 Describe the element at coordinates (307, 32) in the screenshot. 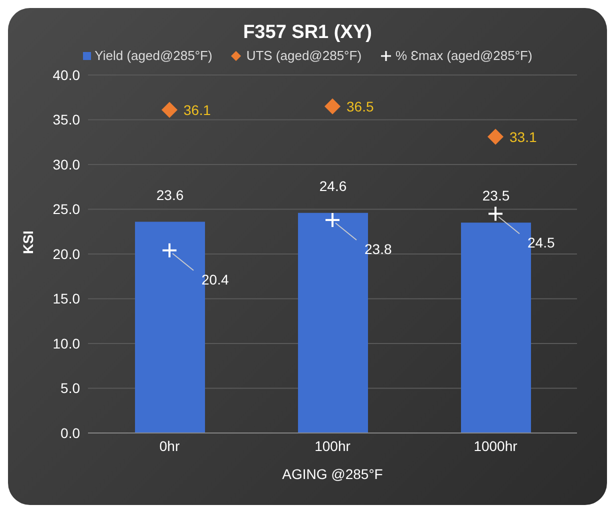

I see `chart-title: F357 SR1 (XY)` at that location.